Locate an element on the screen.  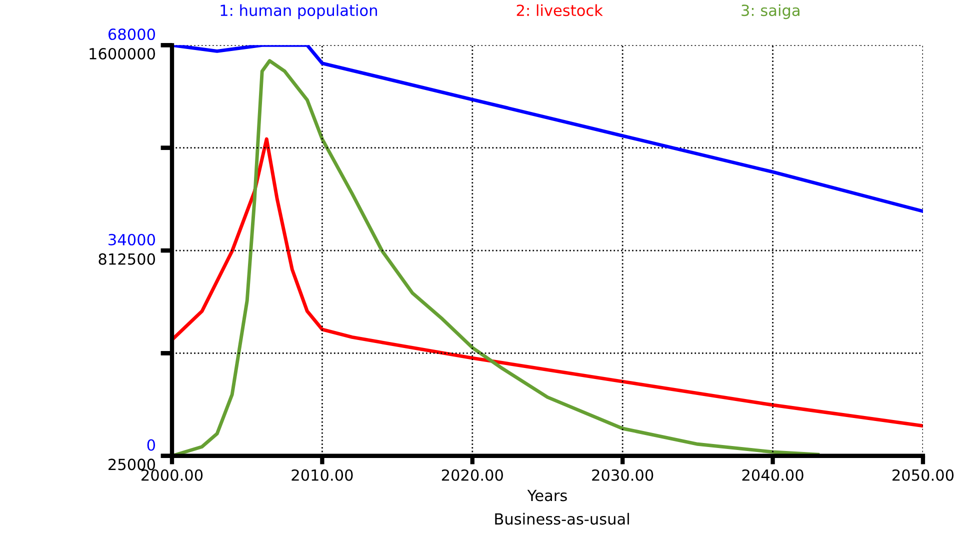
x-tick-label: 2000.00 is located at coordinates (172, 475).